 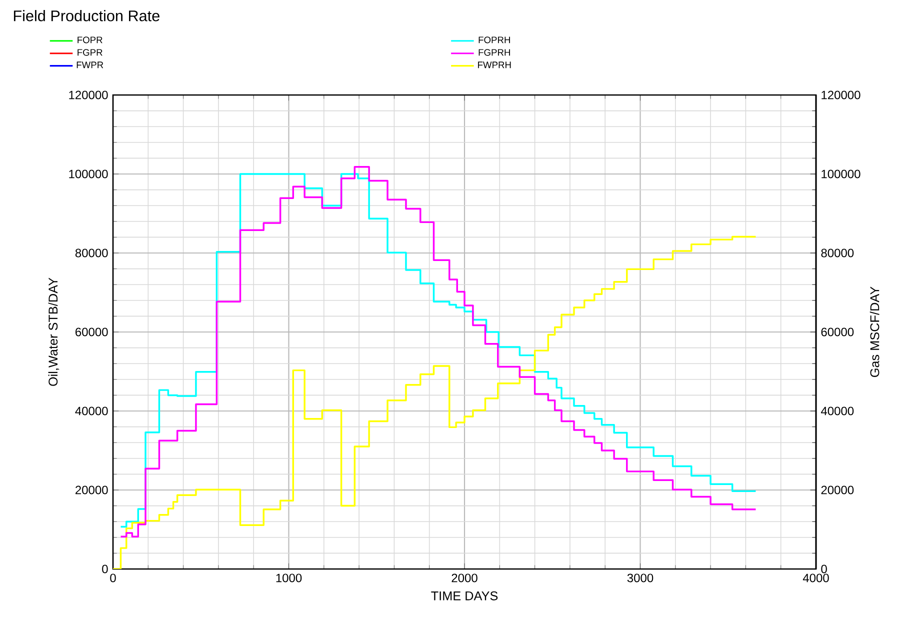 I want to click on legend-label: FWPR, so click(x=90, y=65).